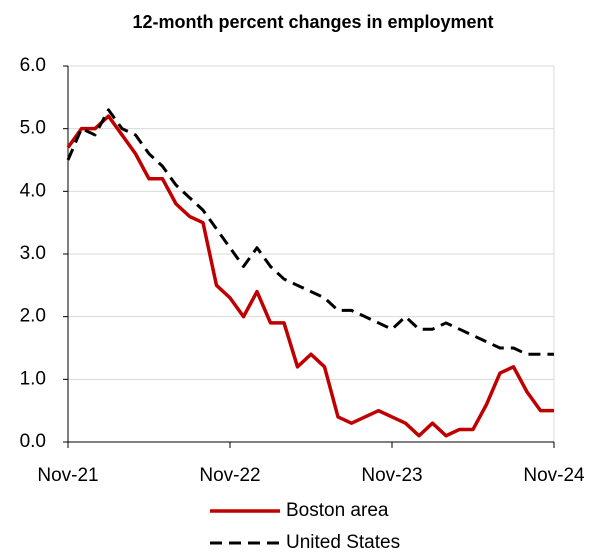  Describe the element at coordinates (33, 65) in the screenshot. I see `y-tick-label: 6.0` at that location.